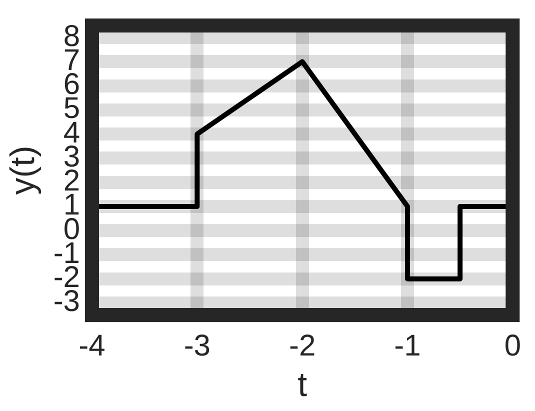  What do you see at coordinates (23, 170) in the screenshot?
I see `y-axis-title: y(t)` at bounding box center [23, 170].